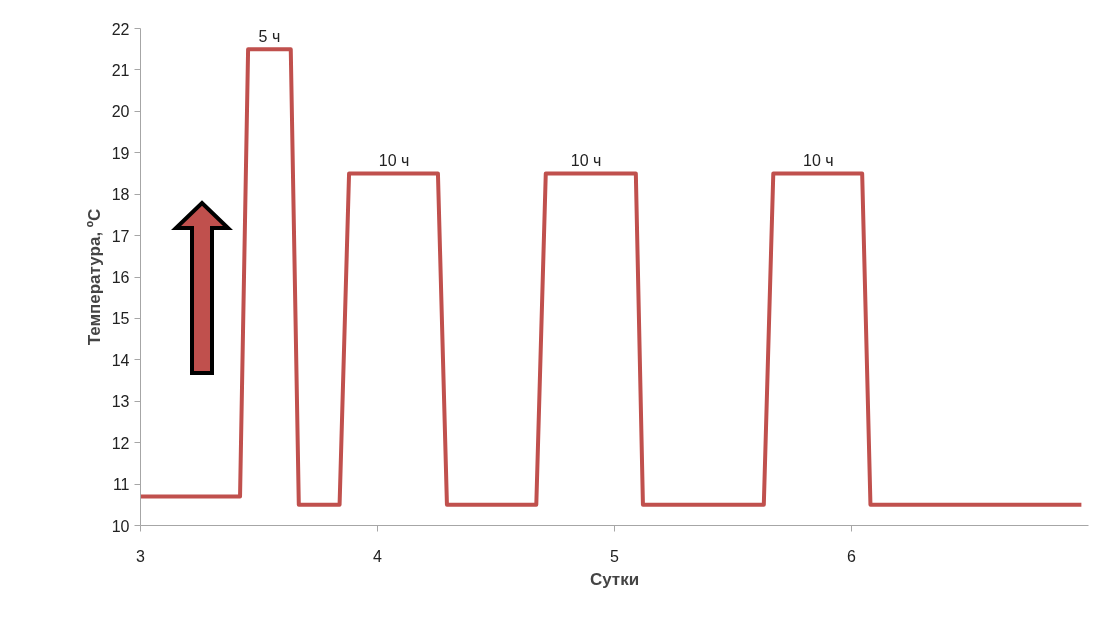  I want to click on x-tick-label: 3, so click(141, 556).